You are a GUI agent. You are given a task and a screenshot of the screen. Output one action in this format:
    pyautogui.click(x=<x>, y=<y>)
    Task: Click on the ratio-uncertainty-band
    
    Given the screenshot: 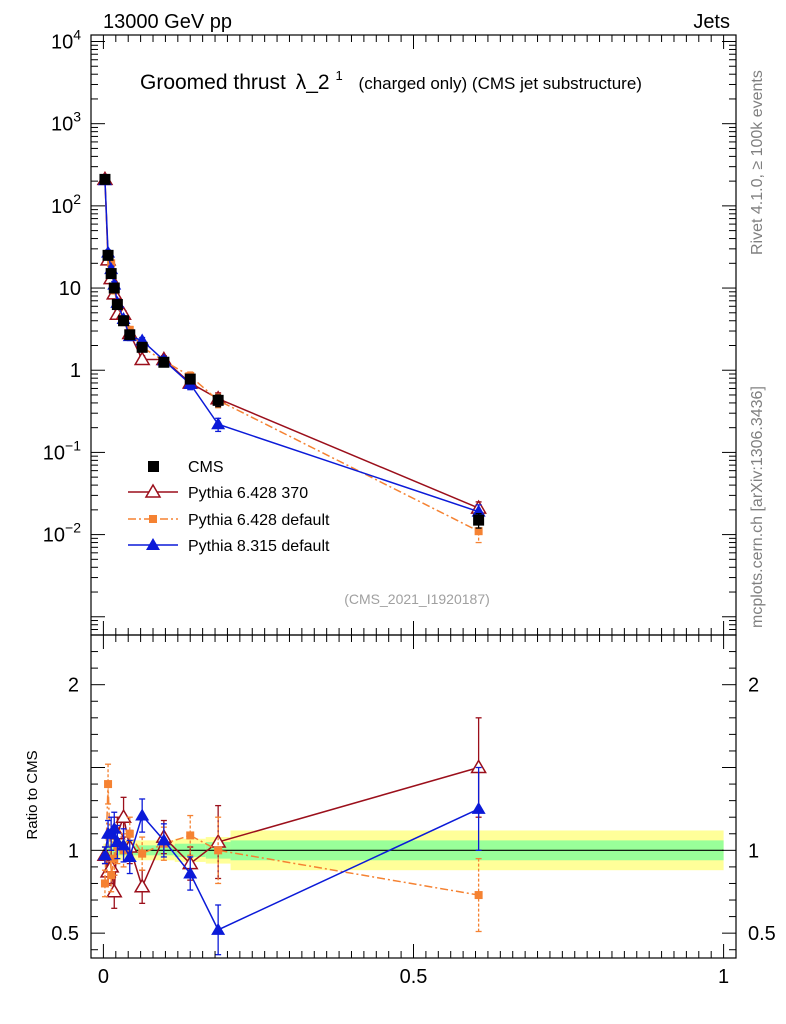 What is the action you would take?
    pyautogui.click(x=413, y=850)
    